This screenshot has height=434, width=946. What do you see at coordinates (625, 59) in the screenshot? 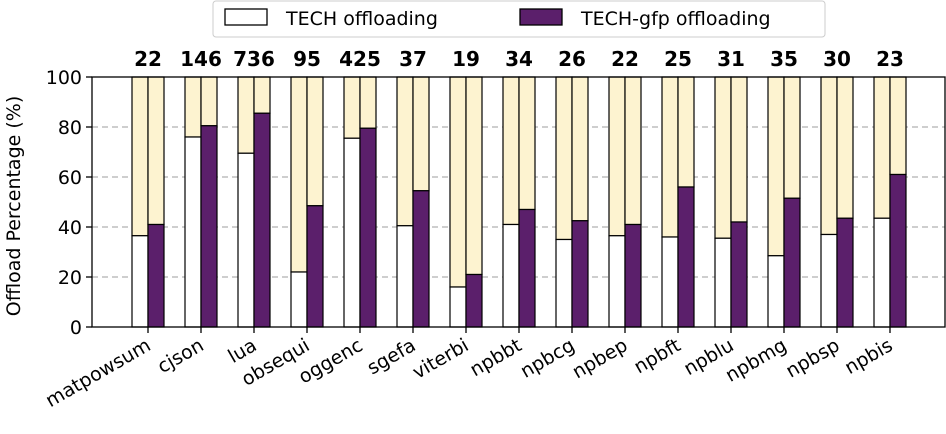
I see `top-label-npbep: 22` at bounding box center [625, 59].